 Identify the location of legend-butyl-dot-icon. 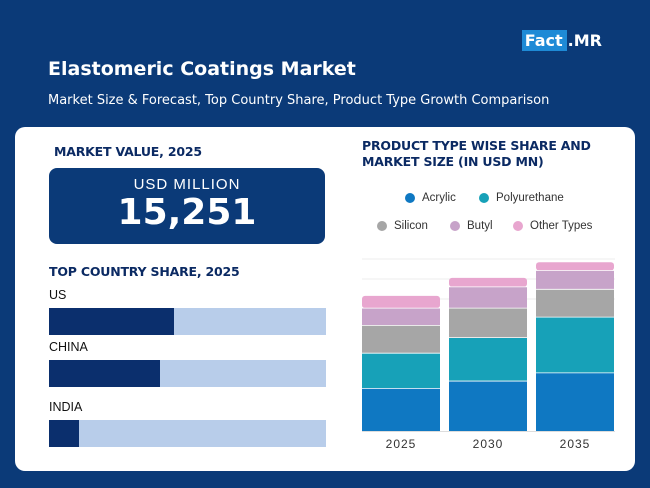
(455, 226).